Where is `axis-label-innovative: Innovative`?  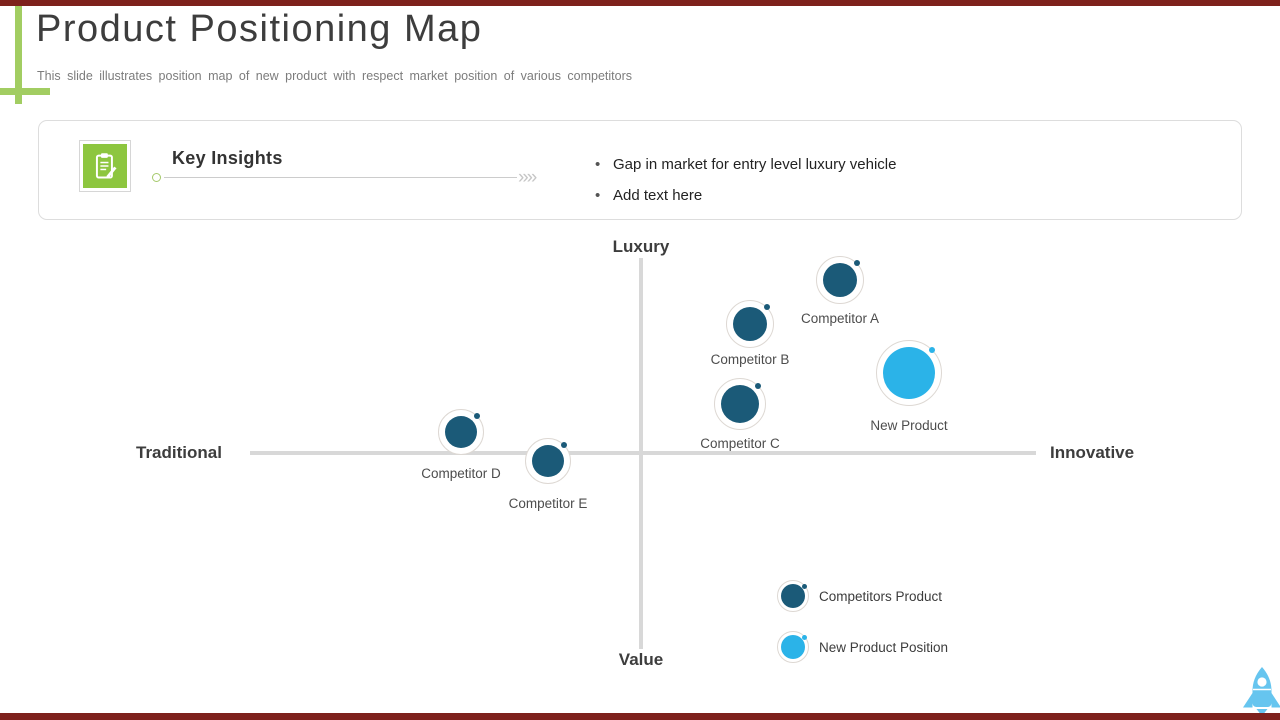 axis-label-innovative: Innovative is located at coordinates (1092, 452).